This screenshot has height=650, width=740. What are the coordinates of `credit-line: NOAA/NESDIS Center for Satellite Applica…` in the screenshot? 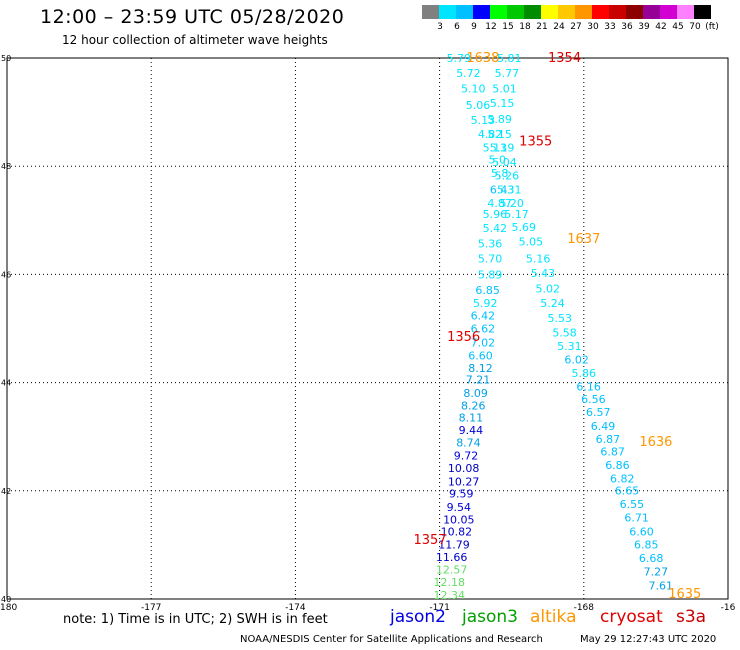 It's located at (391, 639).